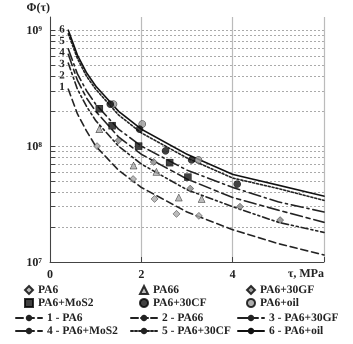  Describe the element at coordinates (306, 273) in the screenshot. I see `x-axis-title: τ, MPa` at that location.